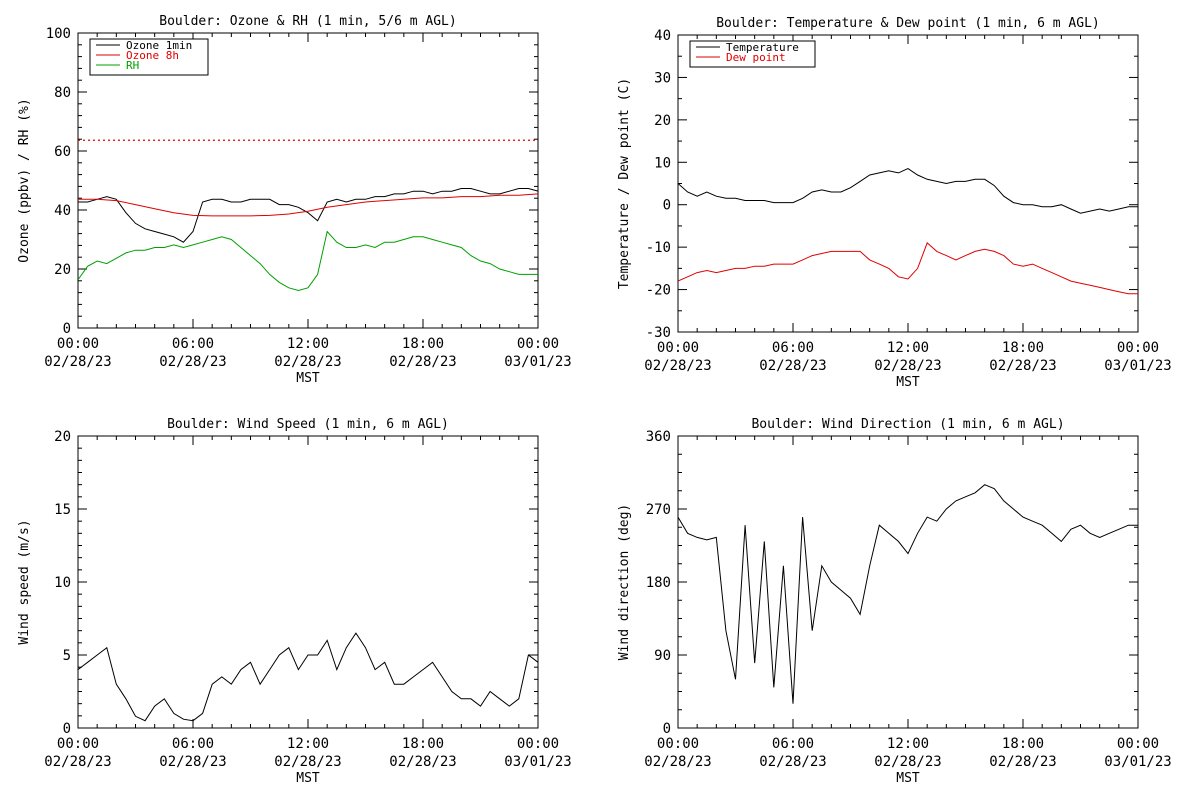  I want to click on y-tick-label: 90, so click(662, 656).